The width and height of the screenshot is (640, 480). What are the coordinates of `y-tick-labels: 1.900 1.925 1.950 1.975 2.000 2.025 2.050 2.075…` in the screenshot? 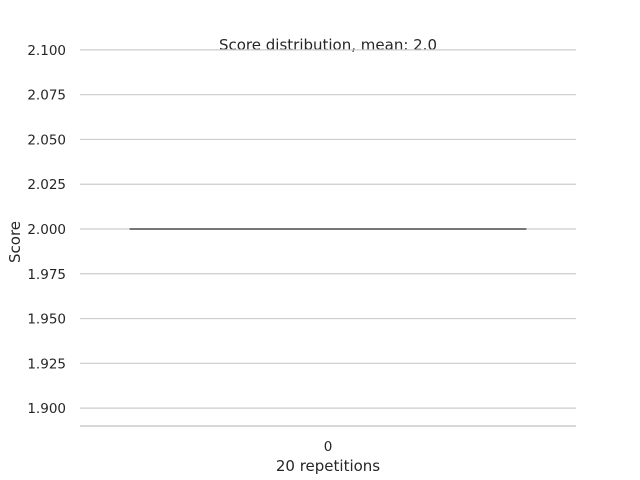 It's located at (46, 230).